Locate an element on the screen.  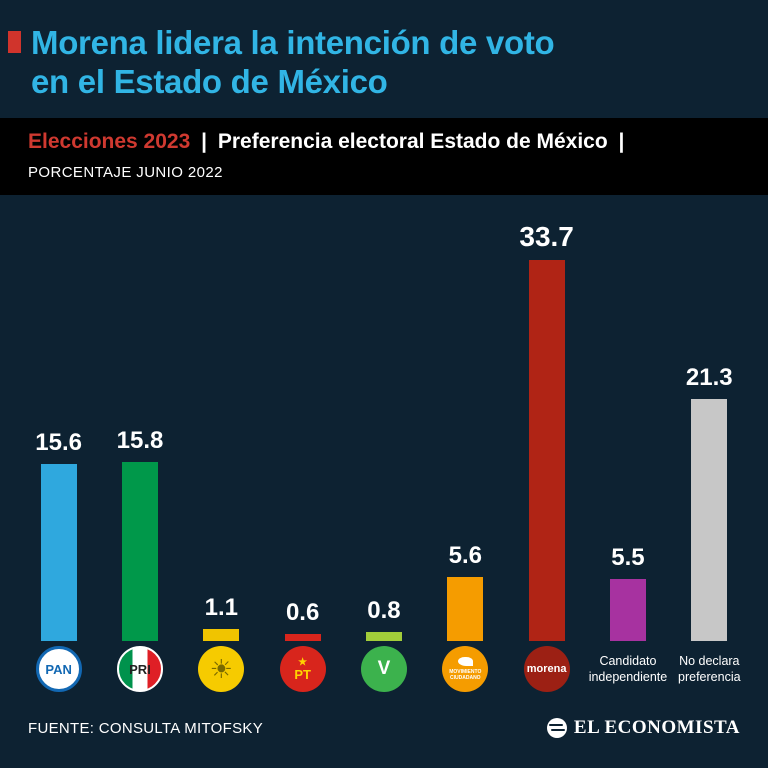
footer: FUENTE: CONSULTA MITOFSKY EL ECONOMISTA is located at coordinates (384, 719).